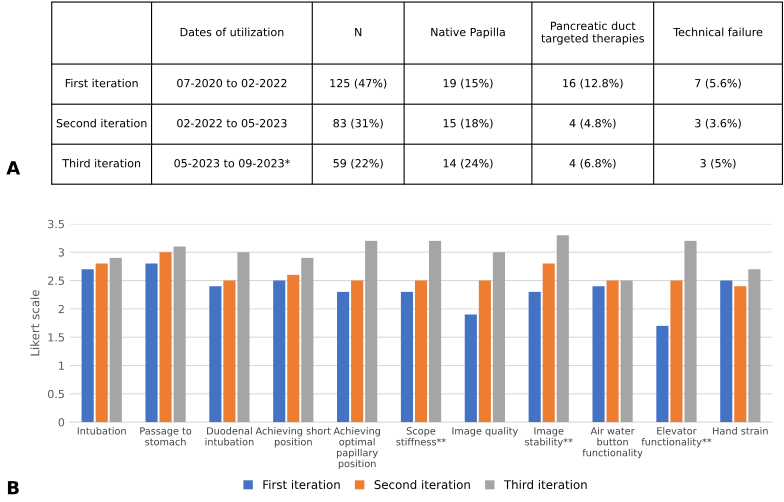 This screenshot has height=502, width=784. Describe the element at coordinates (612, 442) in the screenshot. I see `x-tick-label: Air water button functionality` at that location.